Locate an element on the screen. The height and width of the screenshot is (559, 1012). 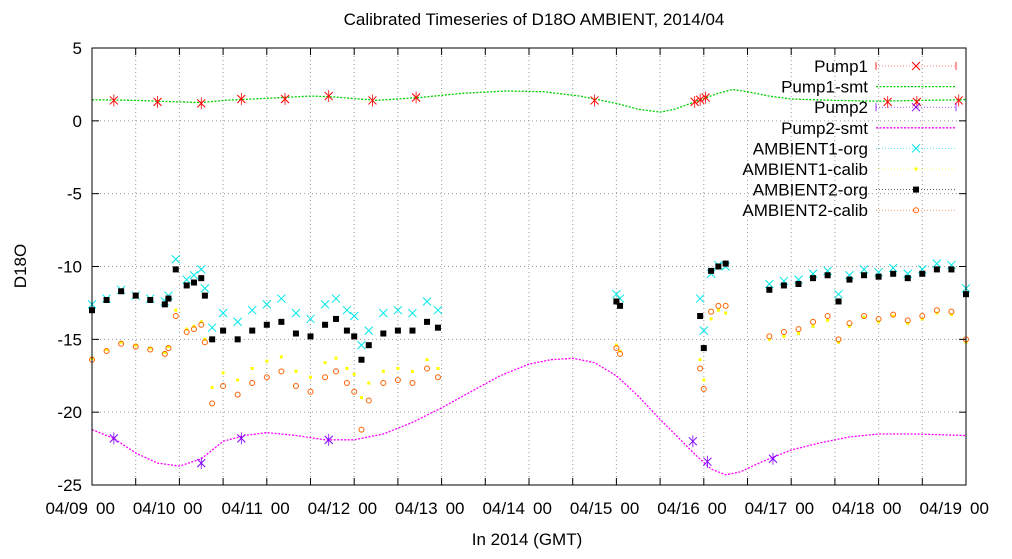
series-pump1-smt is located at coordinates (529, 100).